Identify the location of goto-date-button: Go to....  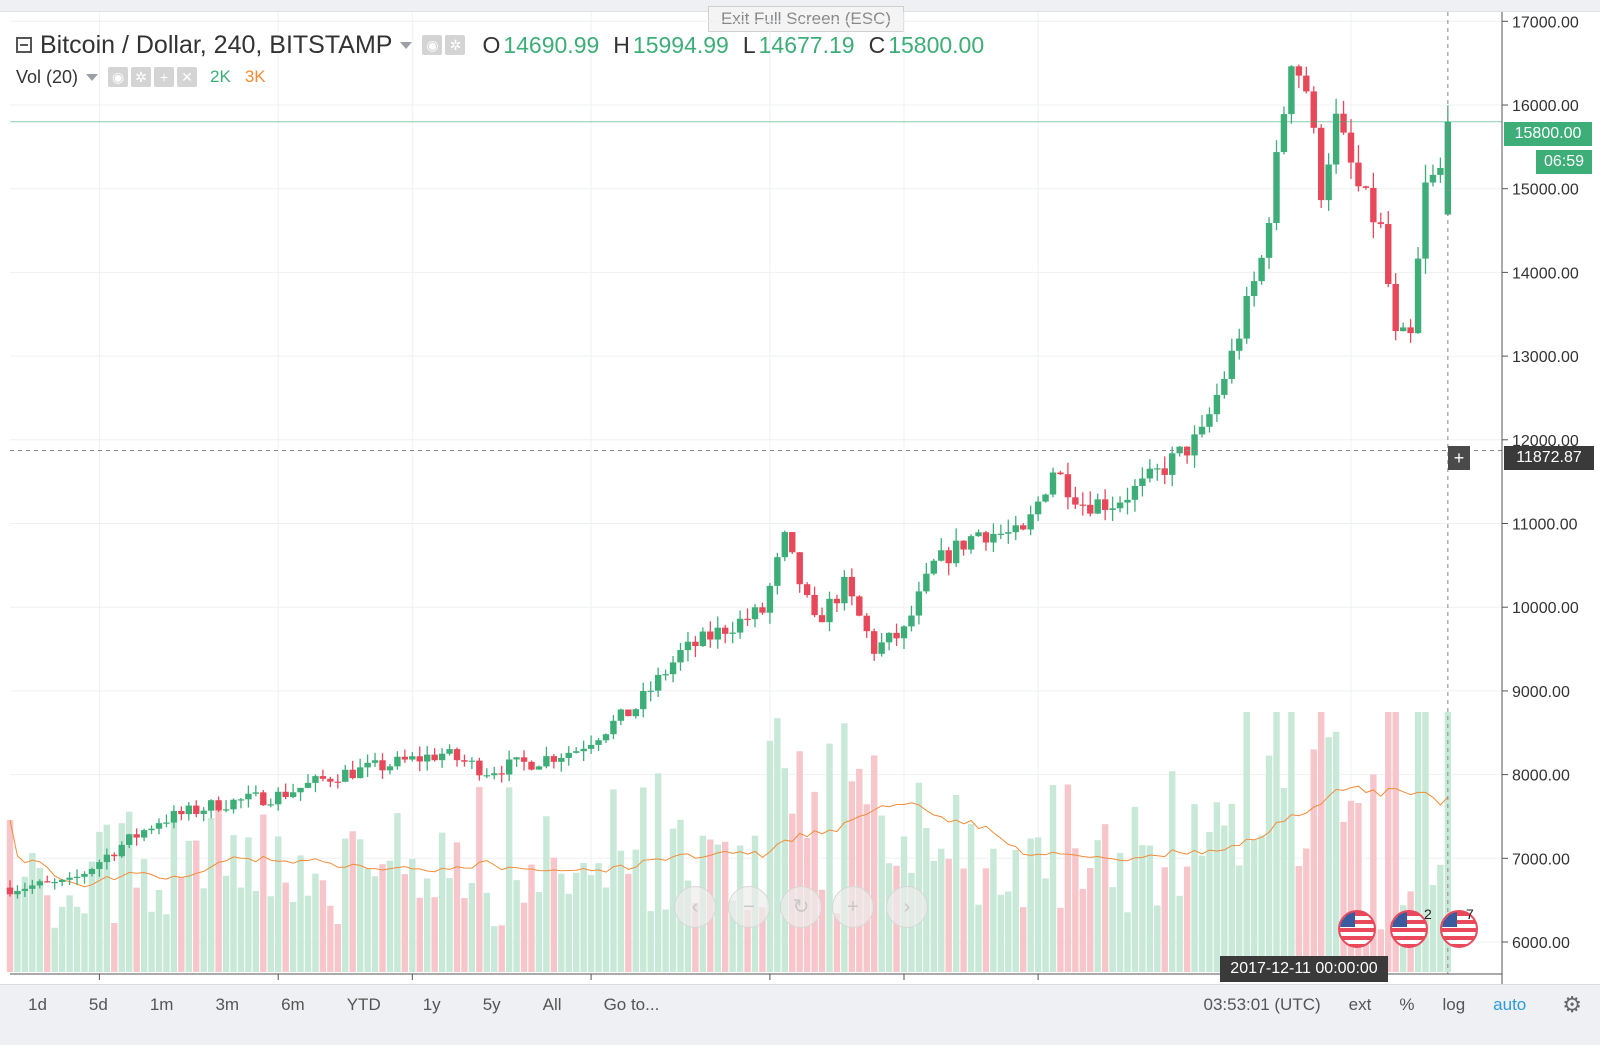
(631, 1004).